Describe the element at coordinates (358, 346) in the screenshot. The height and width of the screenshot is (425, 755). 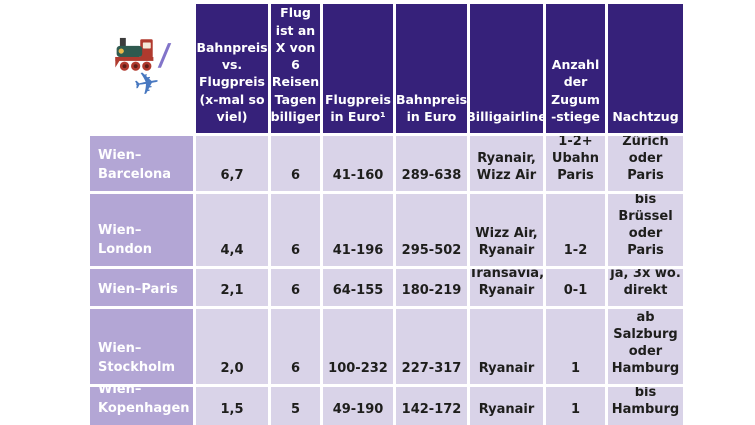
I see `data-cell-flight-price: 100-232` at that location.